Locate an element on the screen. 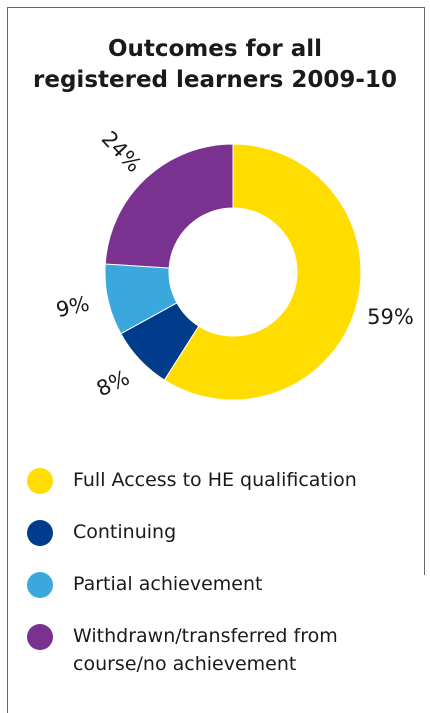 The height and width of the screenshot is (713, 430). value-label: 24% is located at coordinates (121, 152).